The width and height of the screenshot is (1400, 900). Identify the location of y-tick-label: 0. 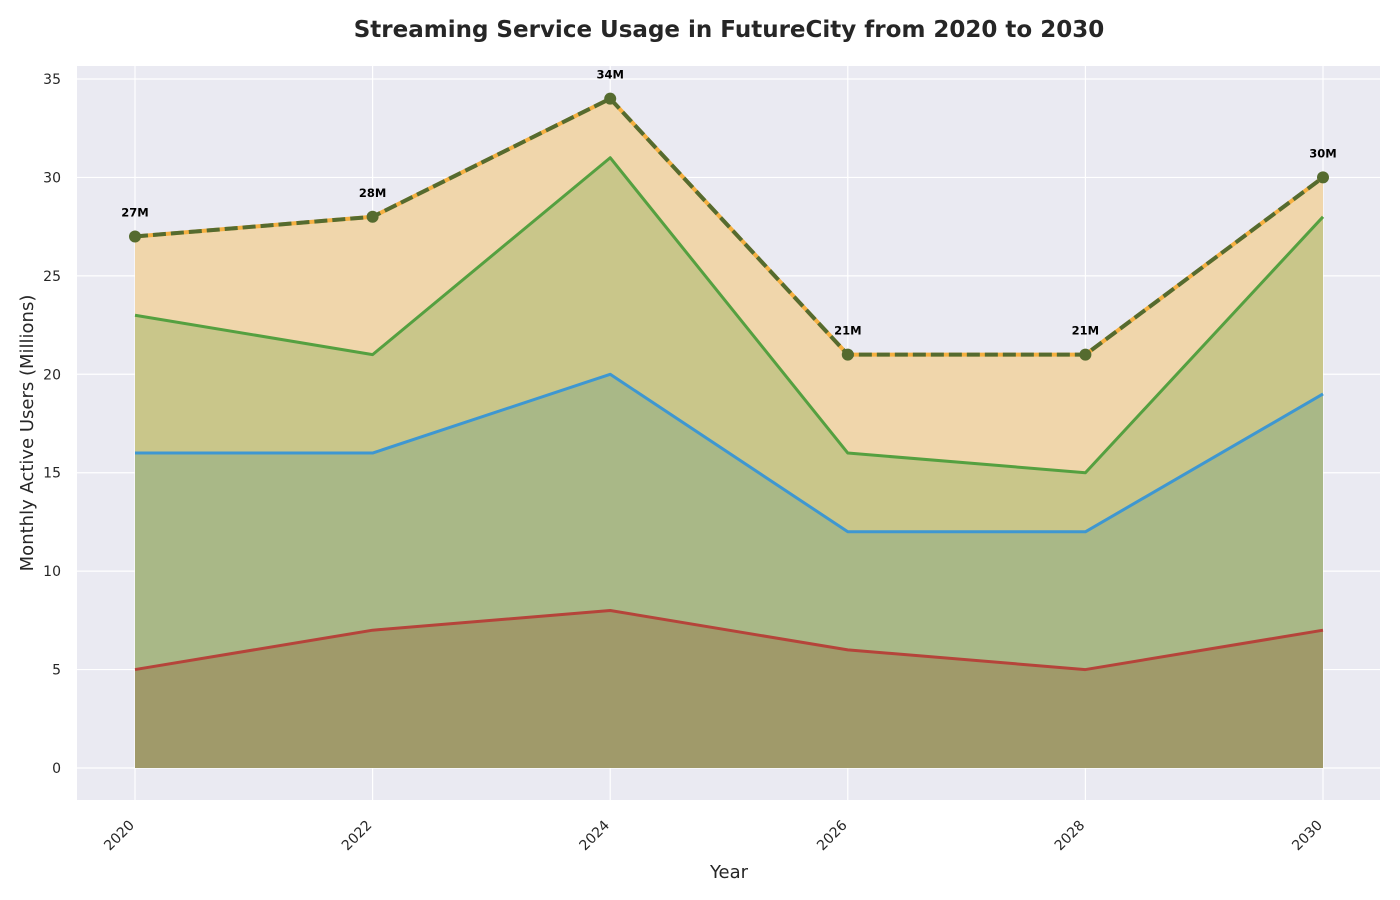
(56, 769).